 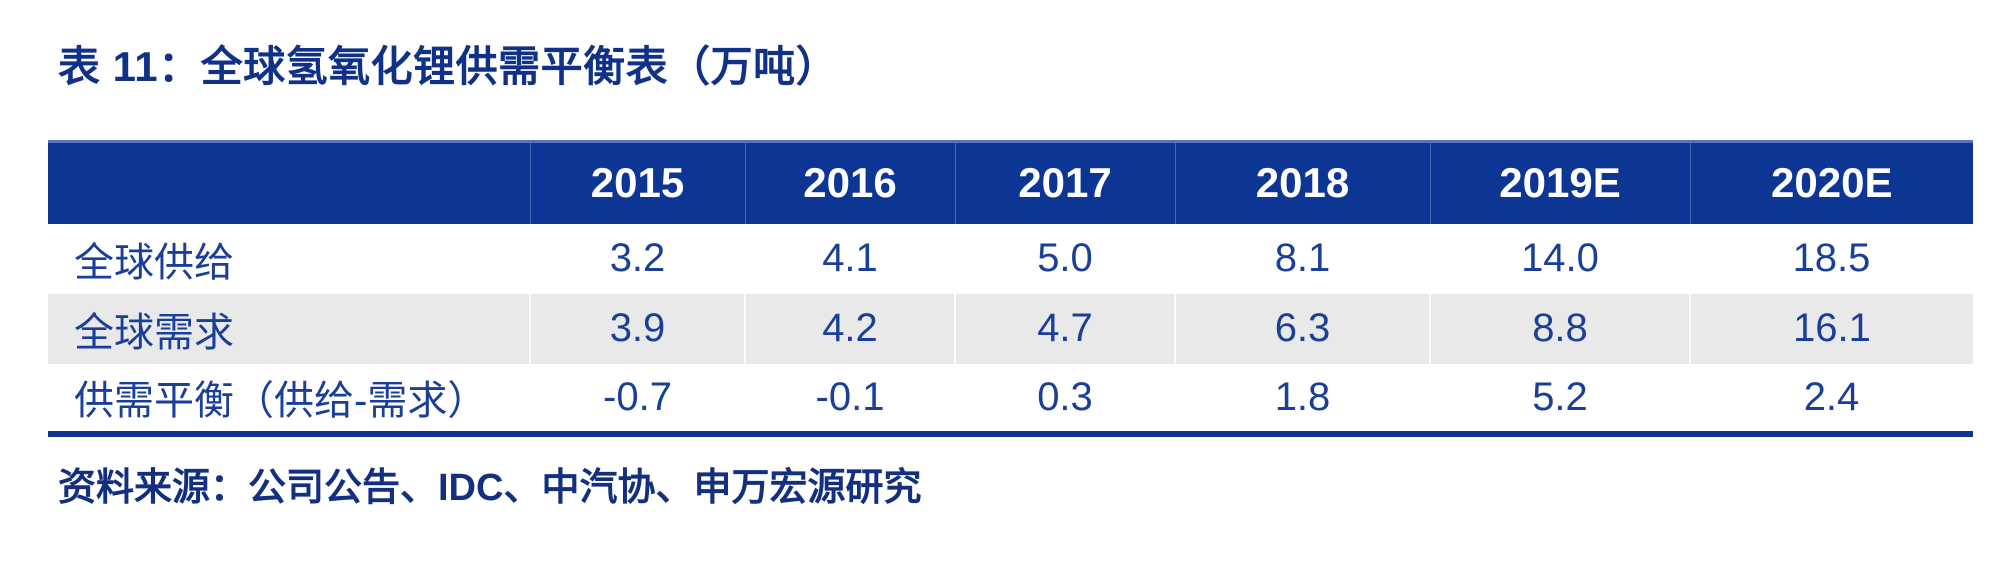 I want to click on value-cell: 3.9, so click(x=637, y=328).